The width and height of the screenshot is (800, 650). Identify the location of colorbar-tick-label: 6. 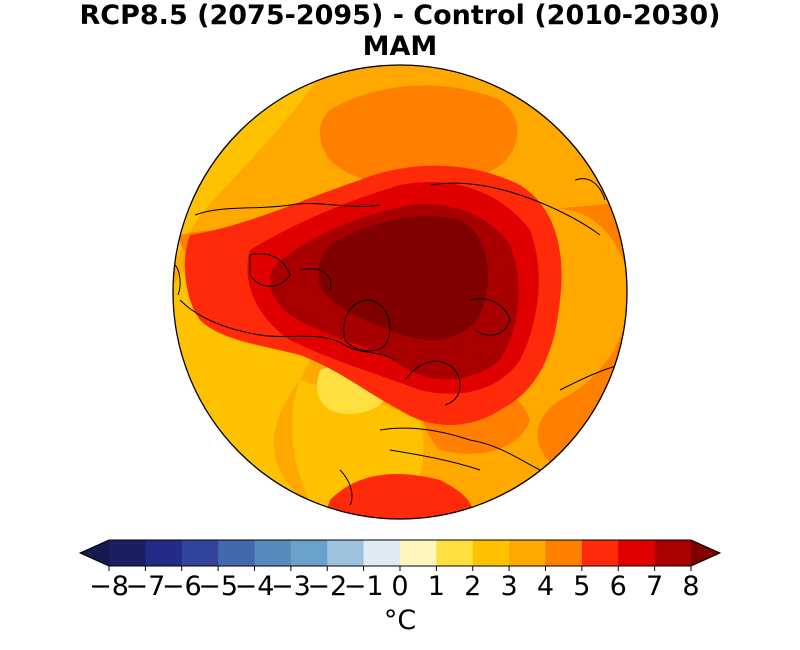
(618, 586).